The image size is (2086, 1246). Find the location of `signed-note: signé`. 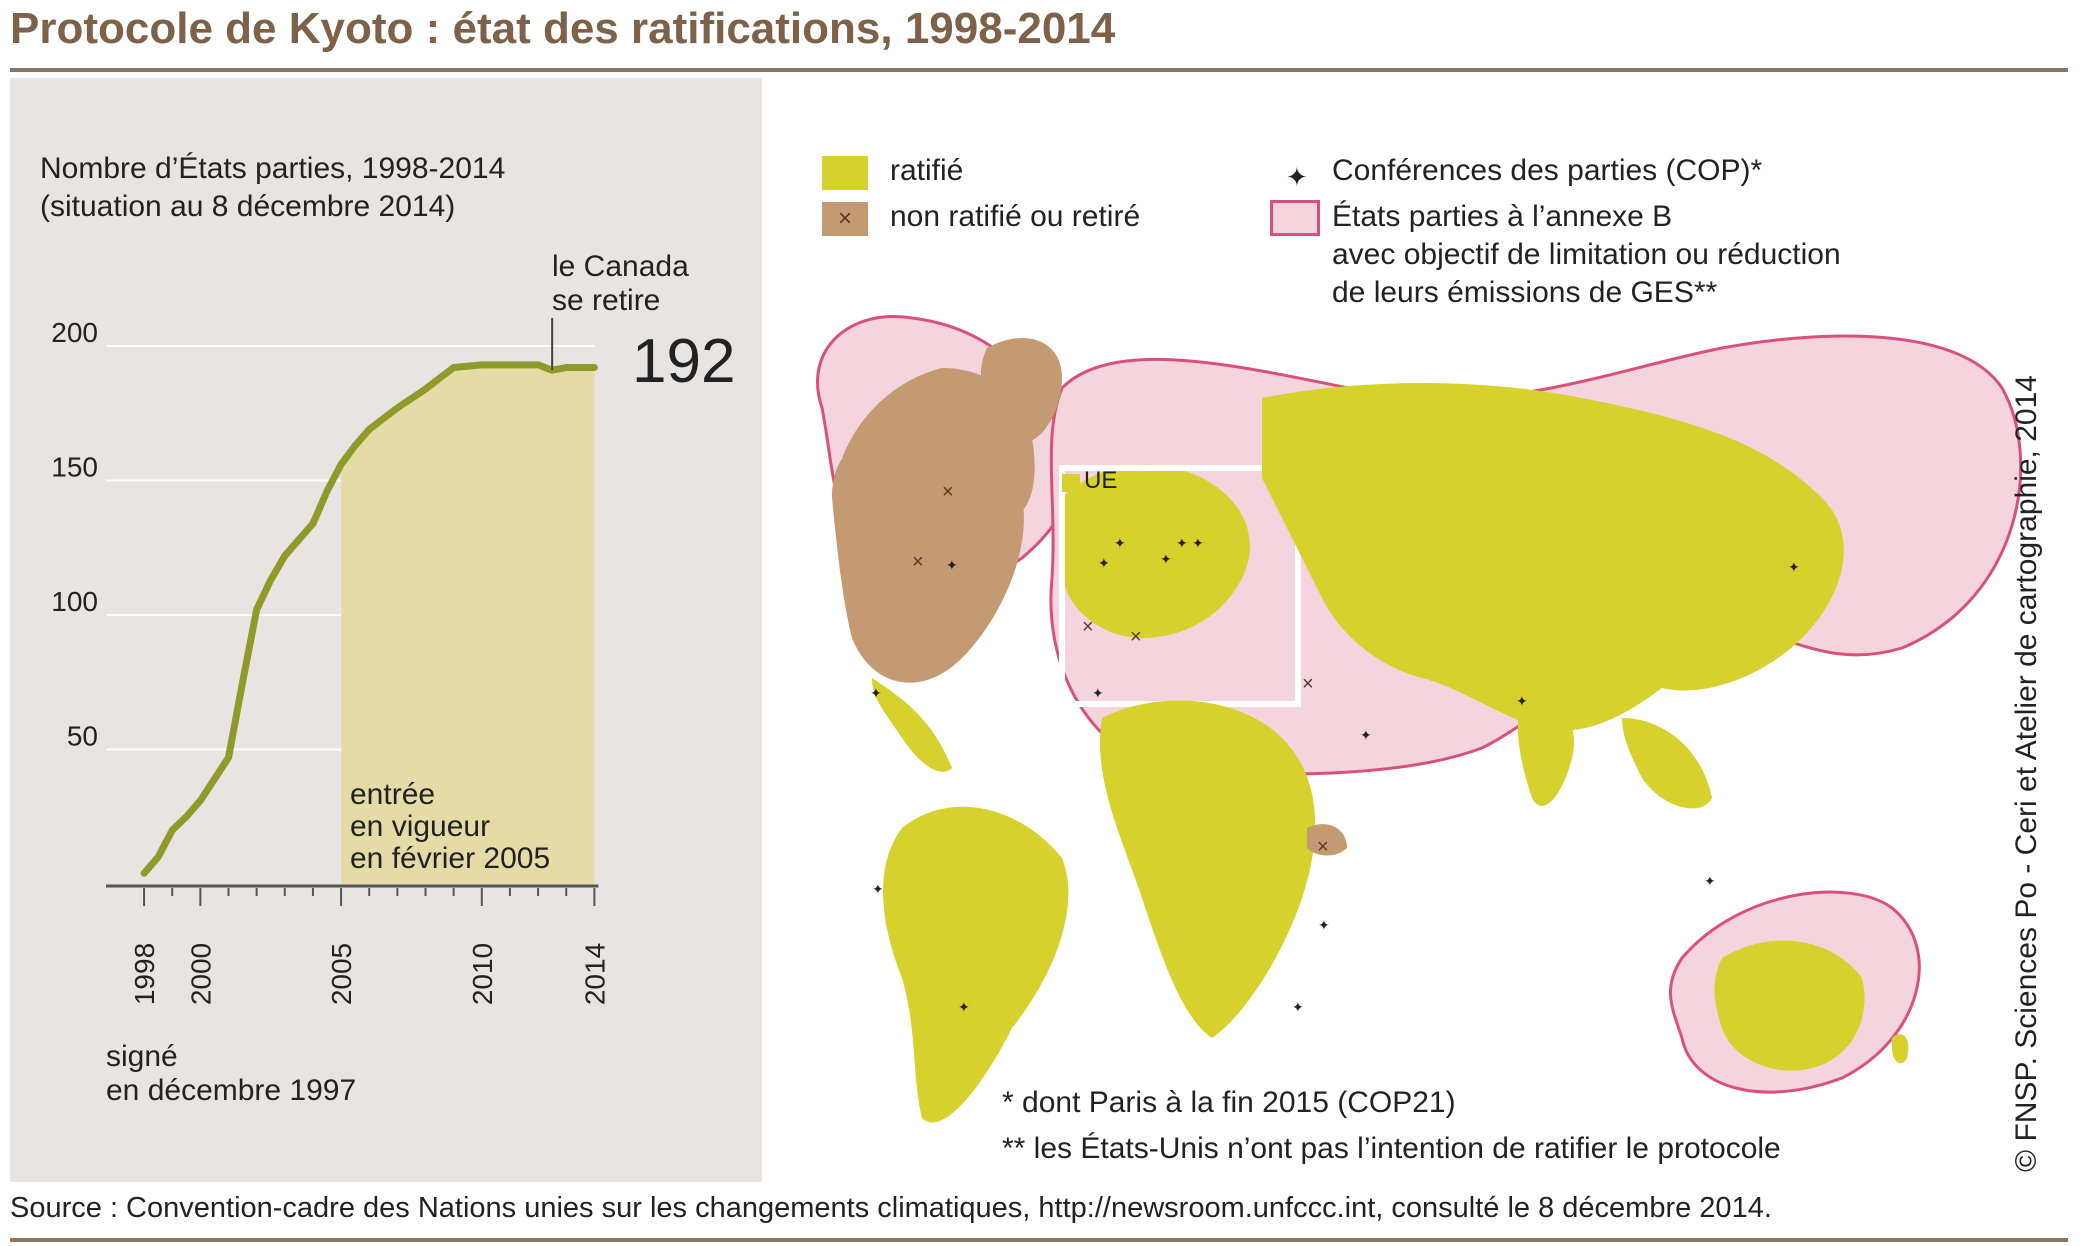

signed-note: signé is located at coordinates (142, 1056).